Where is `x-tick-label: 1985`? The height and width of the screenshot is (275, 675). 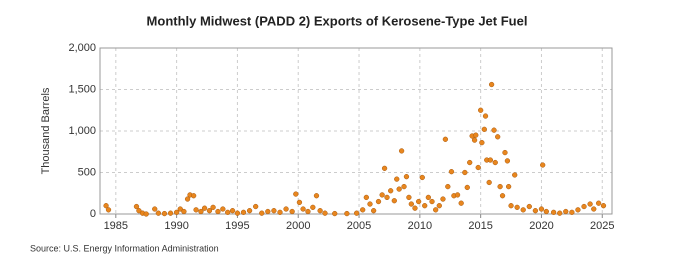 x-tick-label: 1985 is located at coordinates (116, 226).